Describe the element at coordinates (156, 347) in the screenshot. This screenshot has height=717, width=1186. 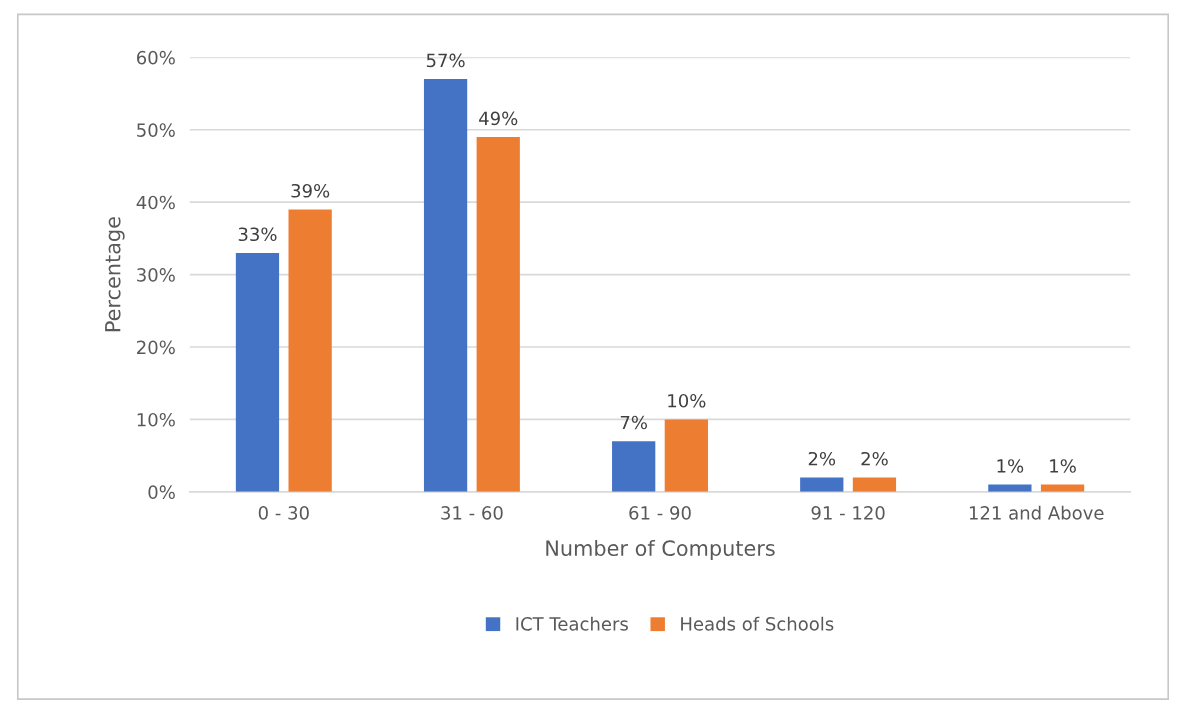
I see `y-tick-label: 20%` at that location.